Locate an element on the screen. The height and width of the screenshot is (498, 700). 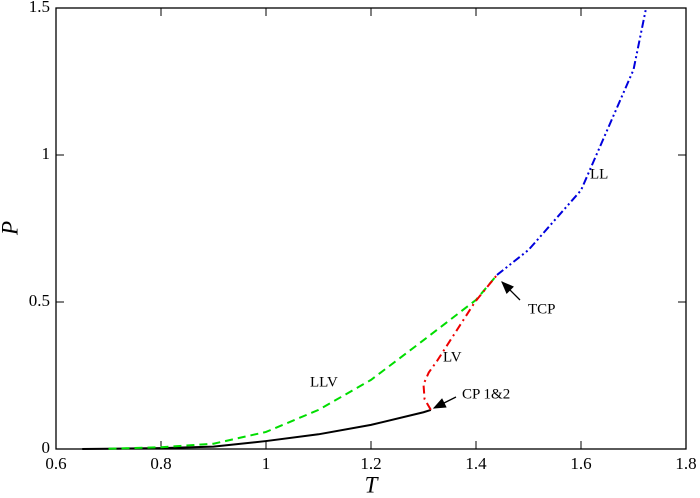
annotation: TCP is located at coordinates (542, 309).